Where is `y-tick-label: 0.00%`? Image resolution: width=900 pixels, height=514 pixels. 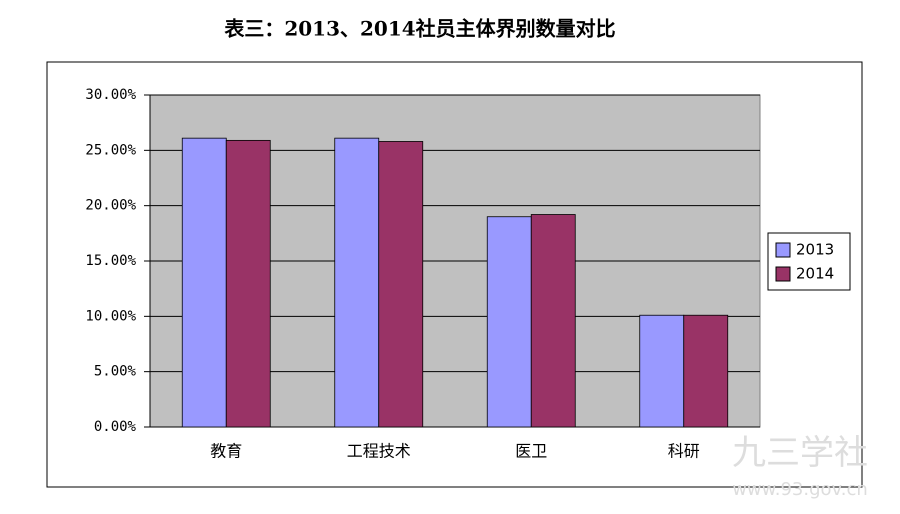 y-tick-label: 0.00% is located at coordinates (115, 427).